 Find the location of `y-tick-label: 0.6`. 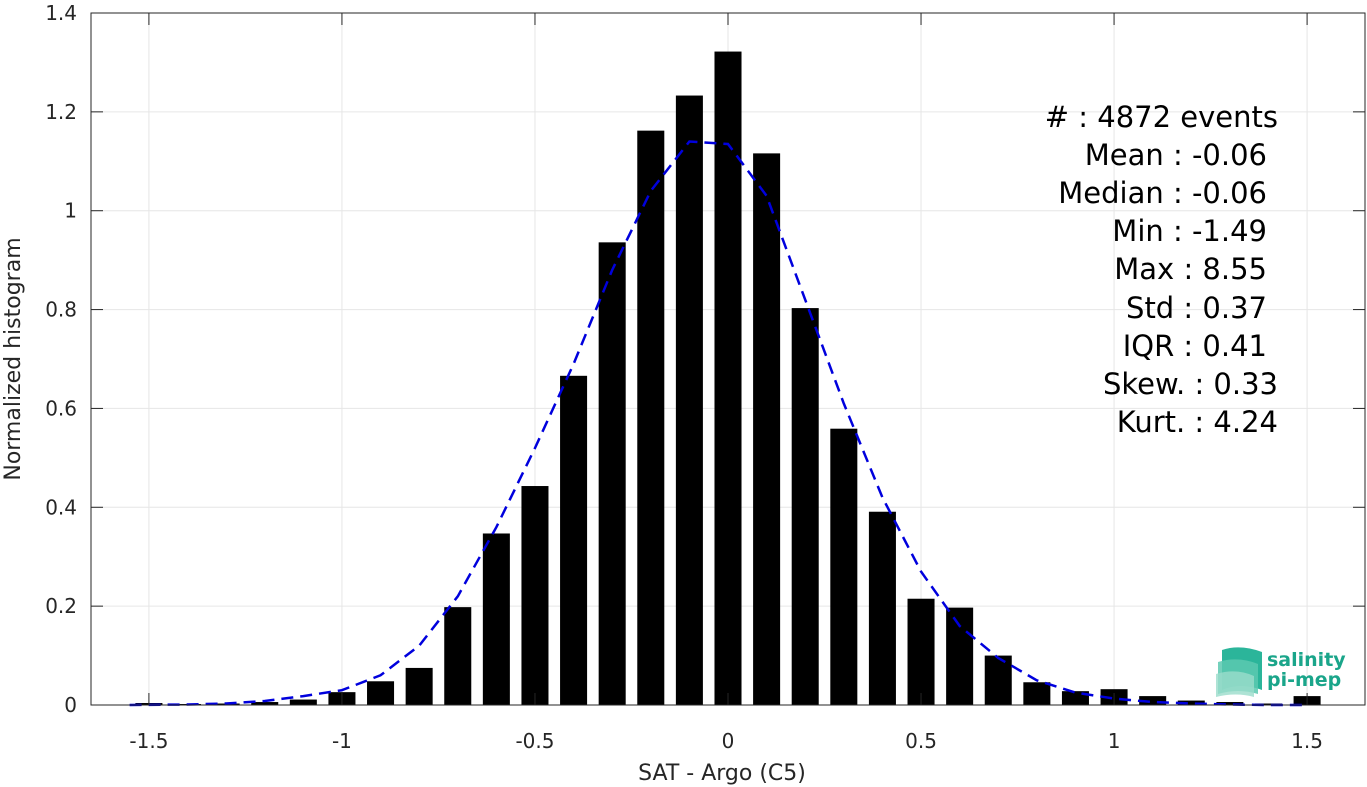

y-tick-label: 0.6 is located at coordinates (61, 408).